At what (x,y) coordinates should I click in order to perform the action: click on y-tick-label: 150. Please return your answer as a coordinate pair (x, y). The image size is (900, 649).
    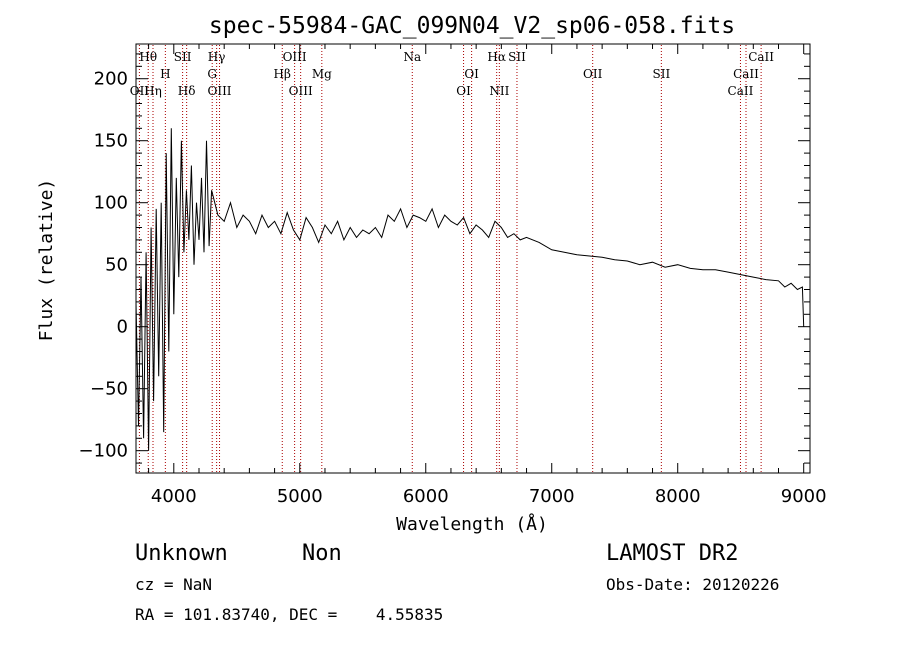
    Looking at the image, I should click on (111, 141).